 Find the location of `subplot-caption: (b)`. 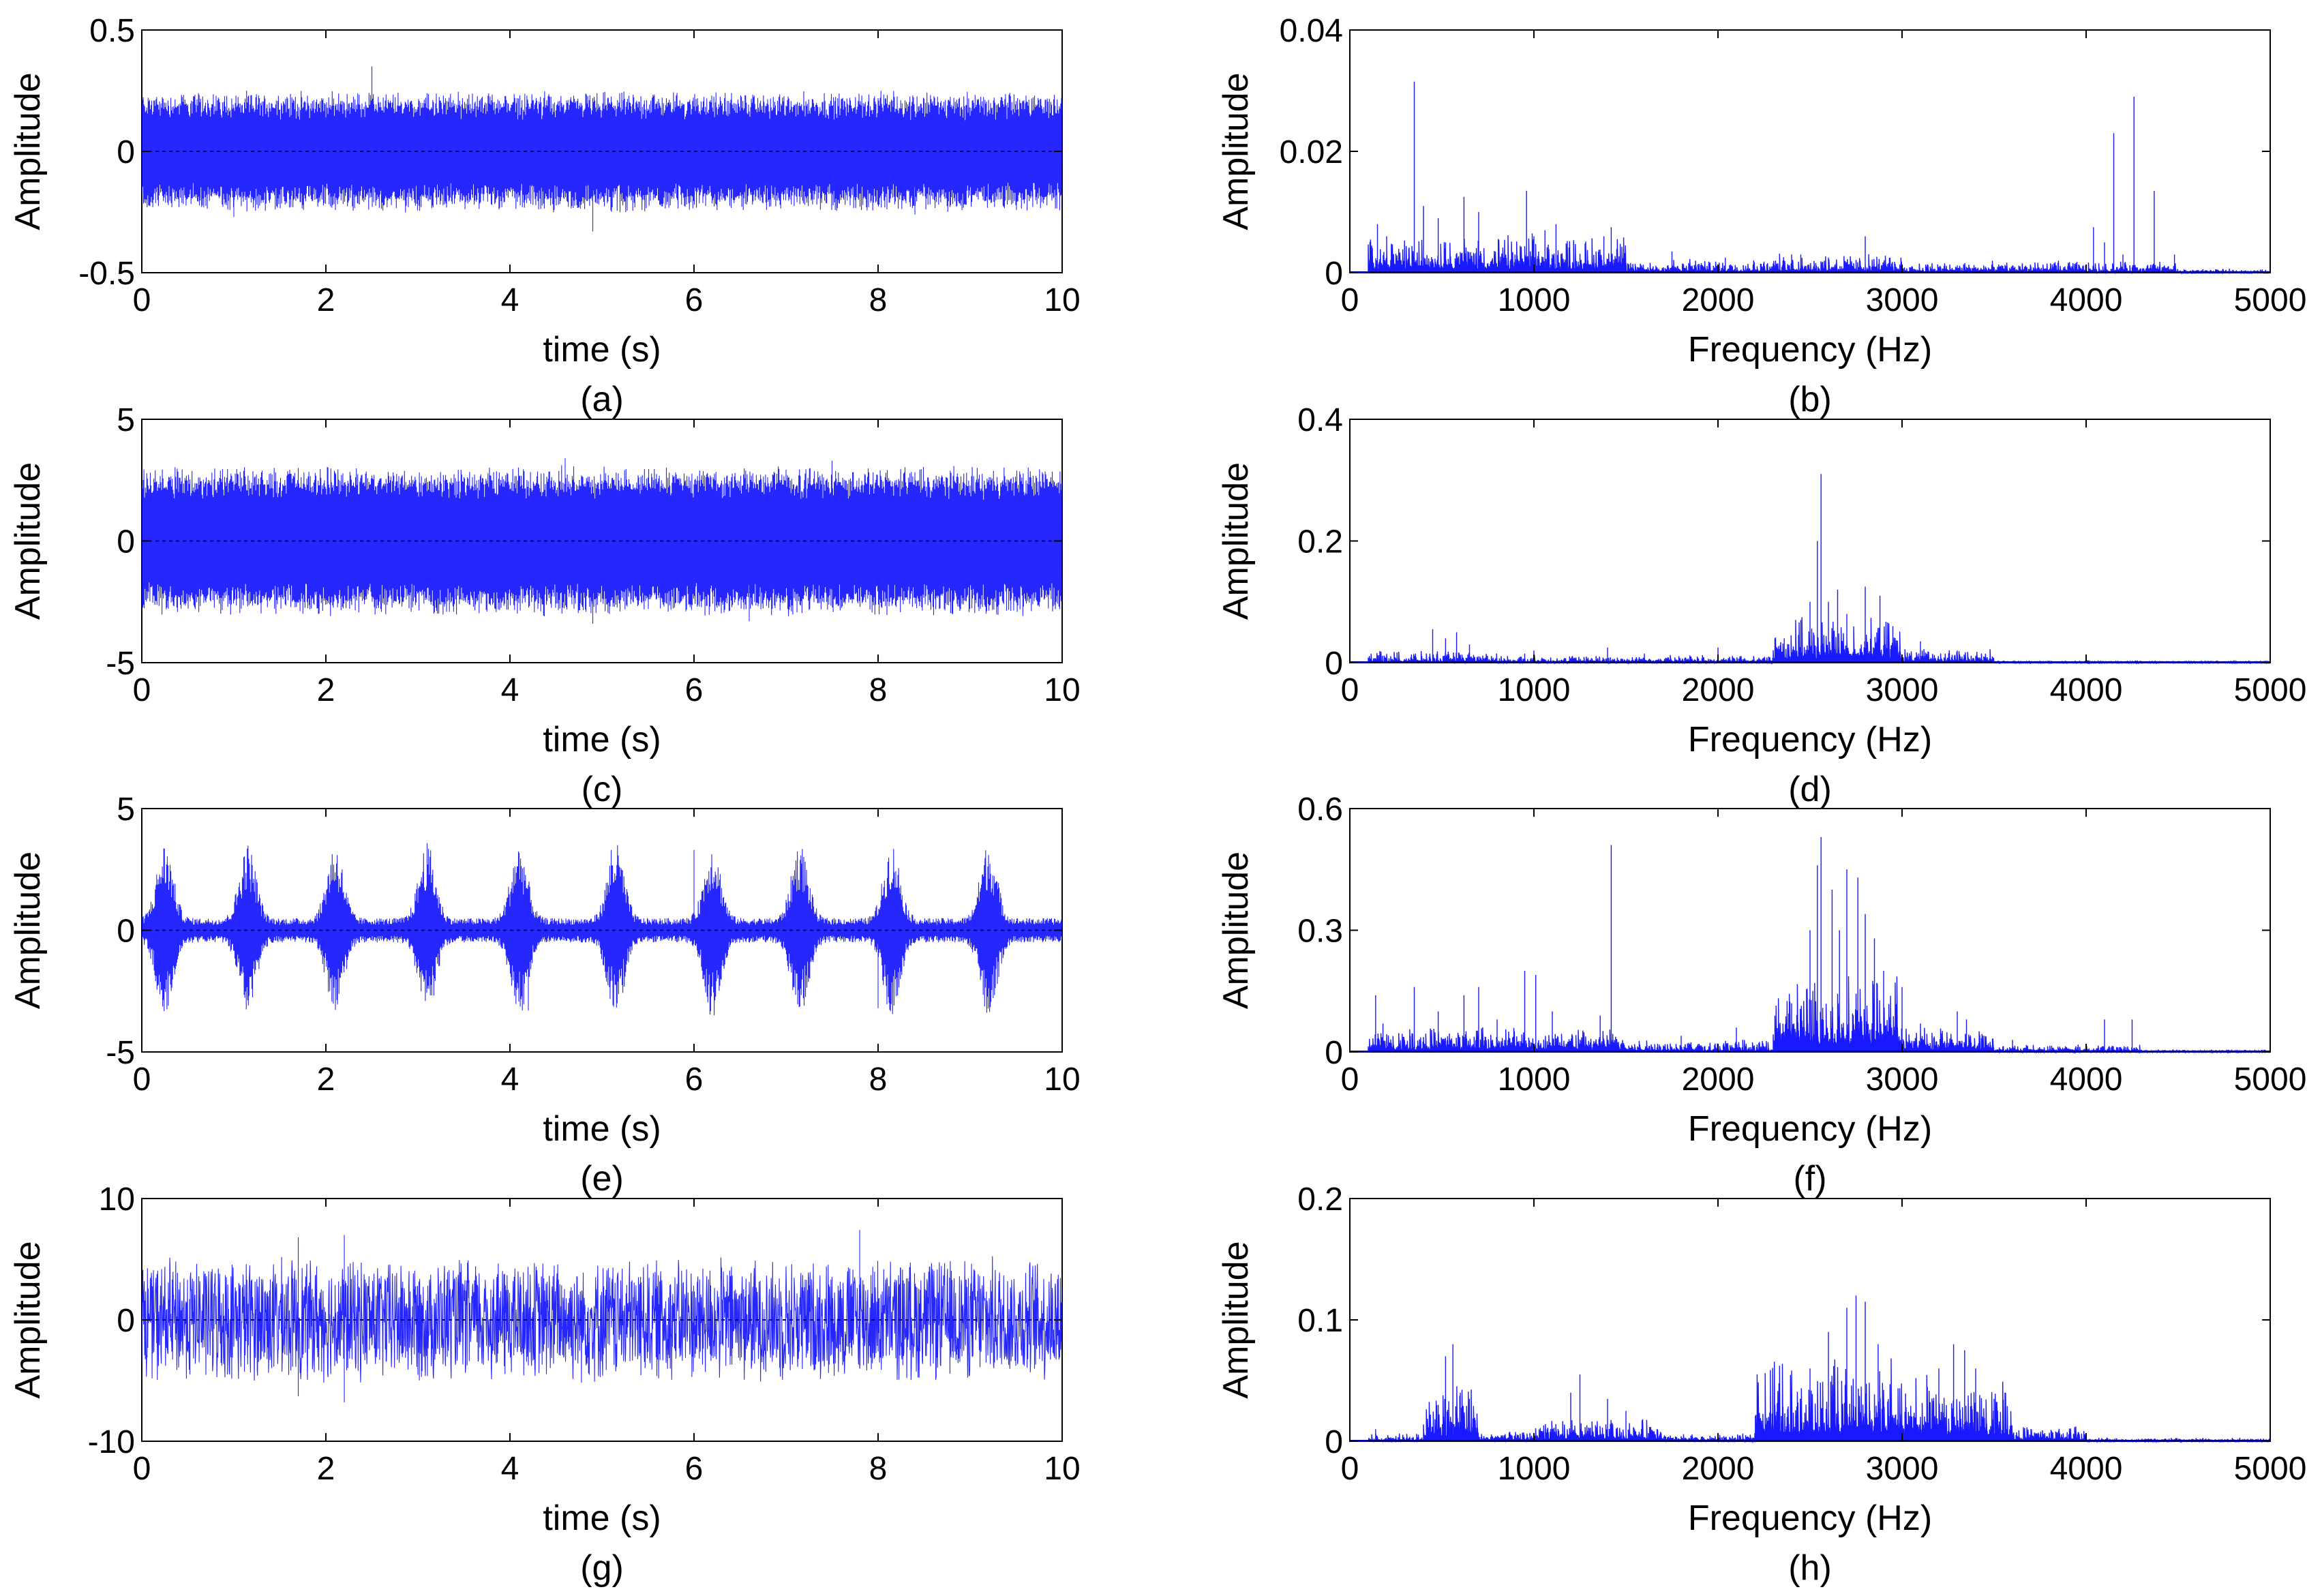

subplot-caption: (b) is located at coordinates (1810, 399).